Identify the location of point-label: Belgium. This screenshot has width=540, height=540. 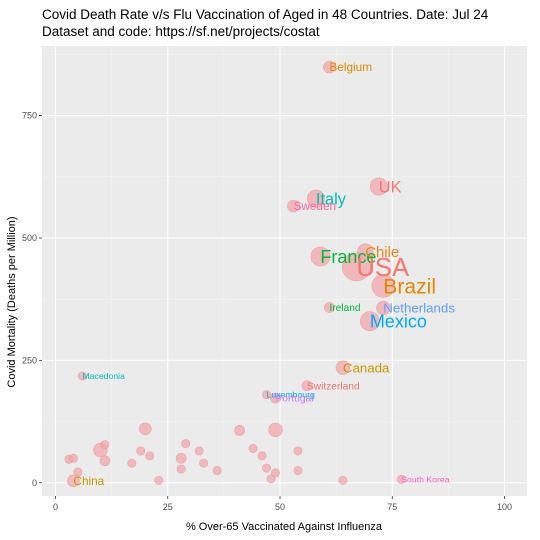
(350, 67).